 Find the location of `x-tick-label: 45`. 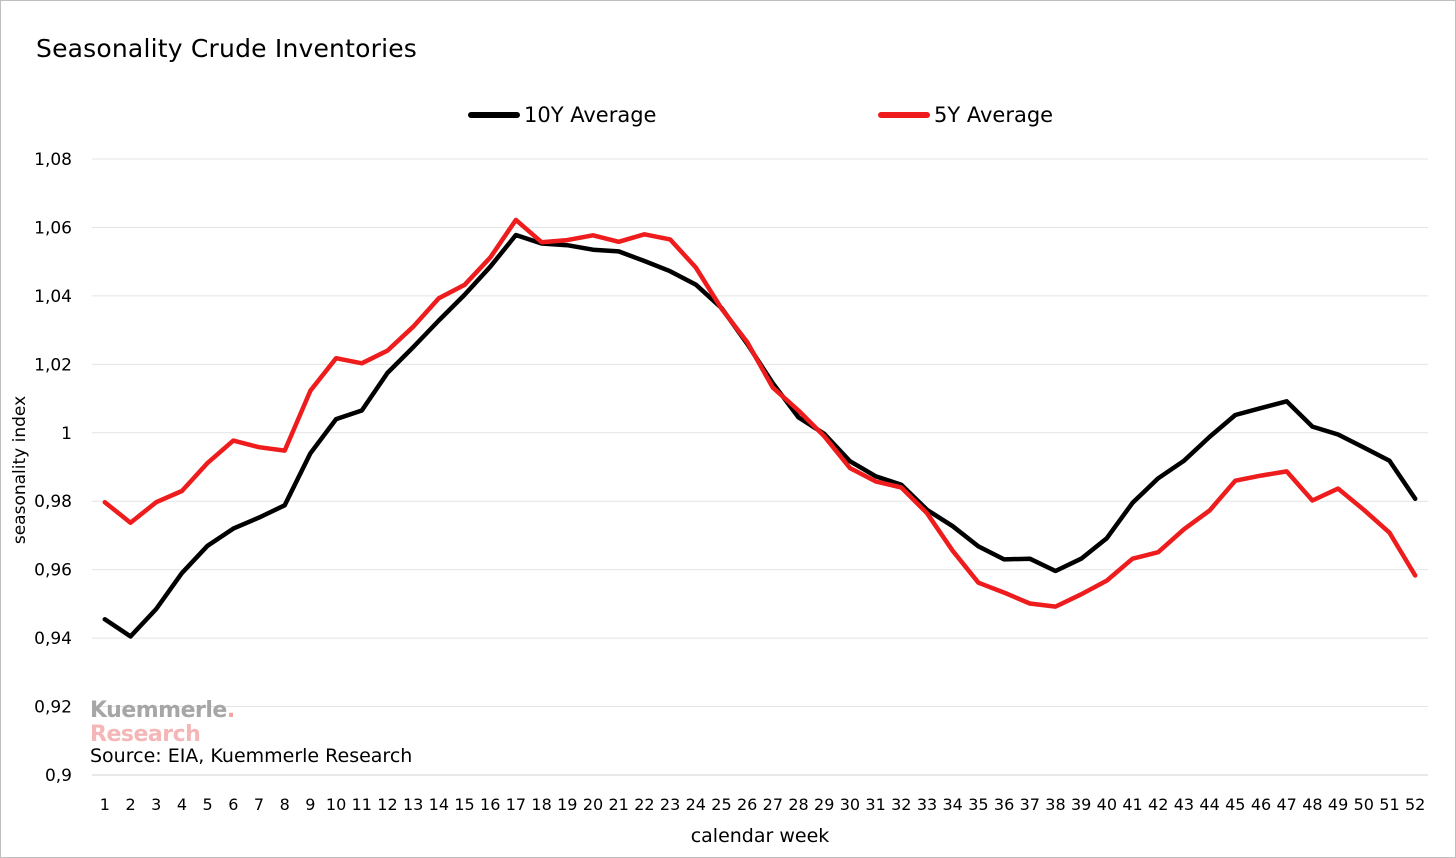

x-tick-label: 45 is located at coordinates (1235, 804).